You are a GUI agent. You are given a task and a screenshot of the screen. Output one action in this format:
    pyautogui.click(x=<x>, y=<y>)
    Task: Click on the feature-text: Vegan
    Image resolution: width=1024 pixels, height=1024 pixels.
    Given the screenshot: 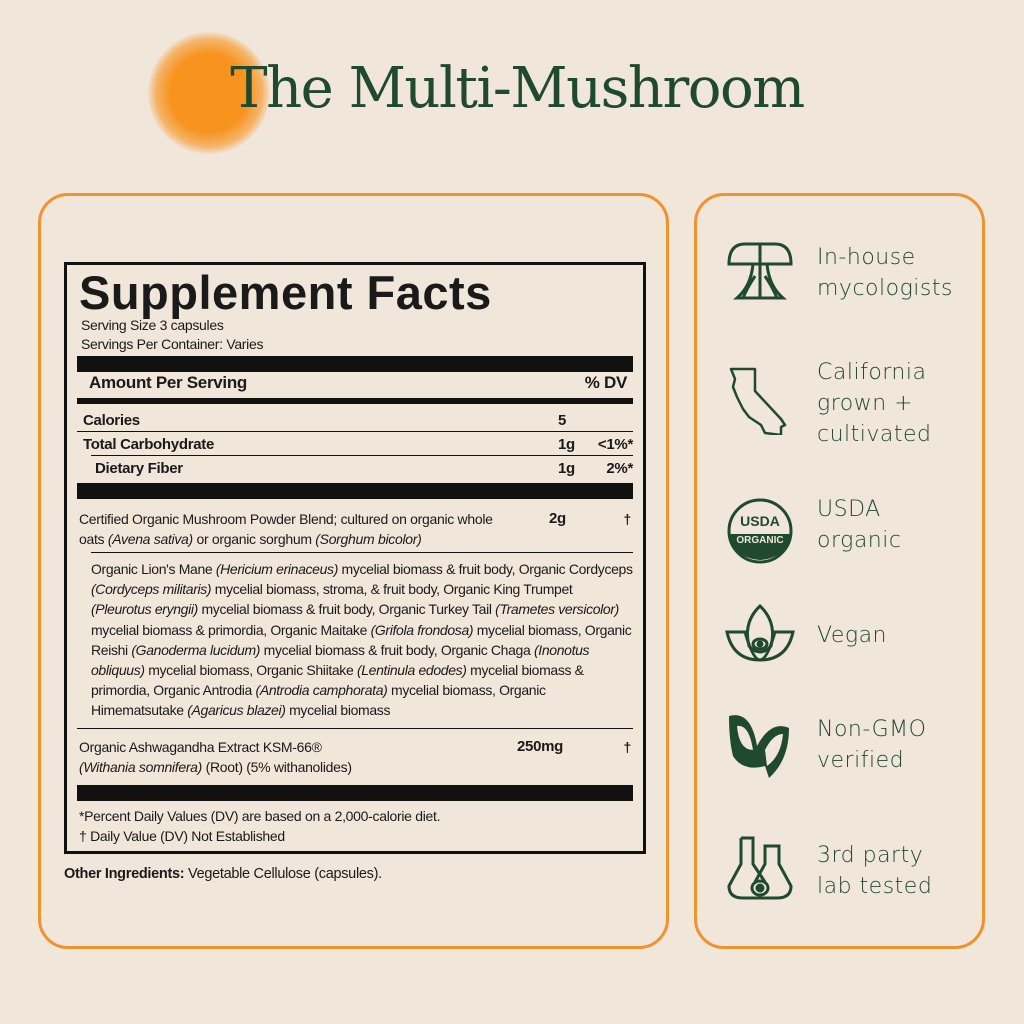 What is the action you would take?
    pyautogui.click(x=852, y=635)
    